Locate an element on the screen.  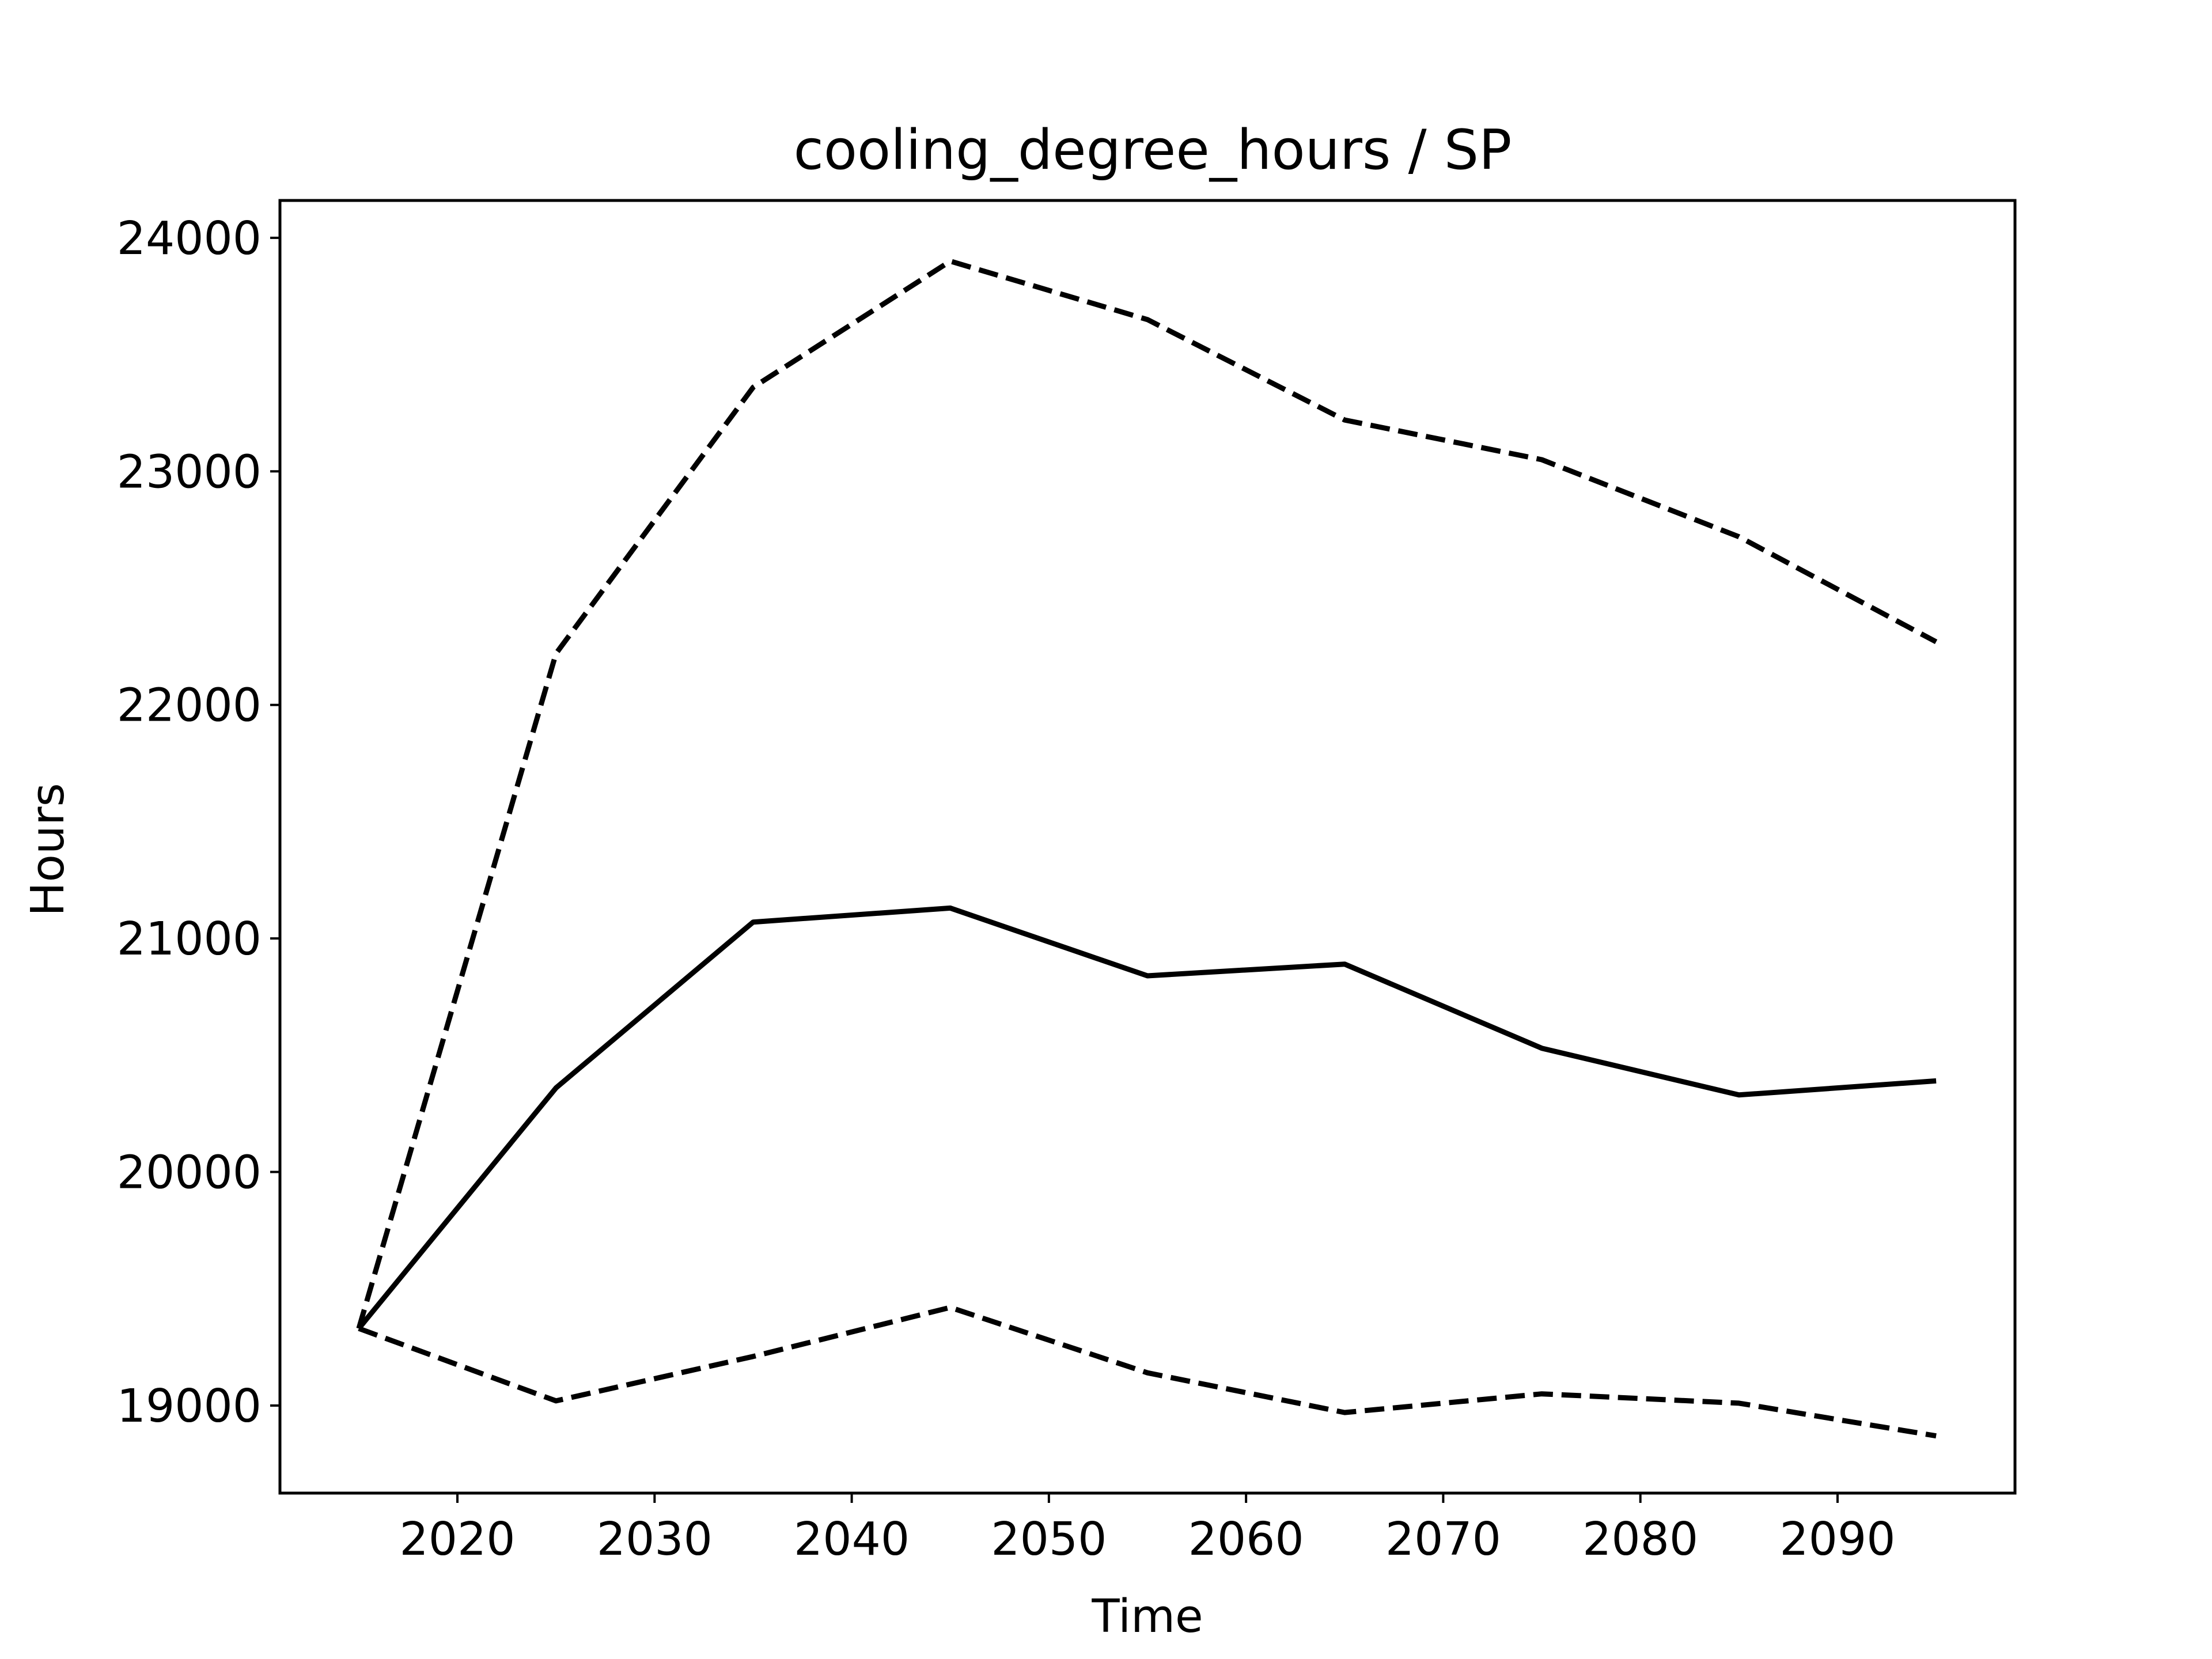
x-tick-label: 2040 is located at coordinates (852, 1539).